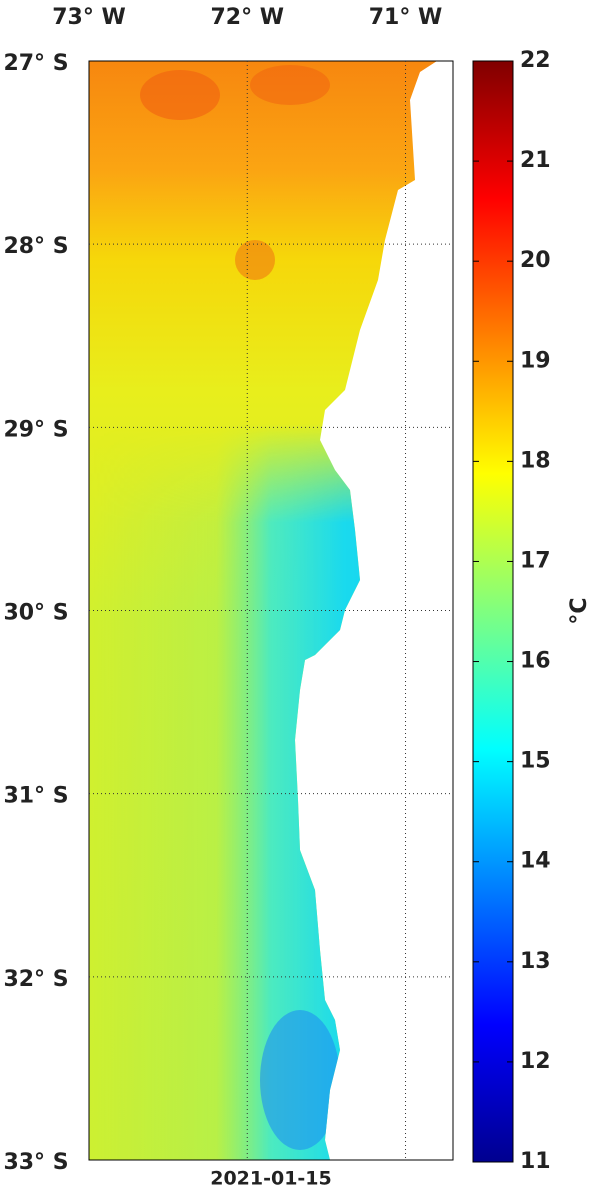  What do you see at coordinates (535, 560) in the screenshot?
I see `colorbar-tick-label: 17` at bounding box center [535, 560].